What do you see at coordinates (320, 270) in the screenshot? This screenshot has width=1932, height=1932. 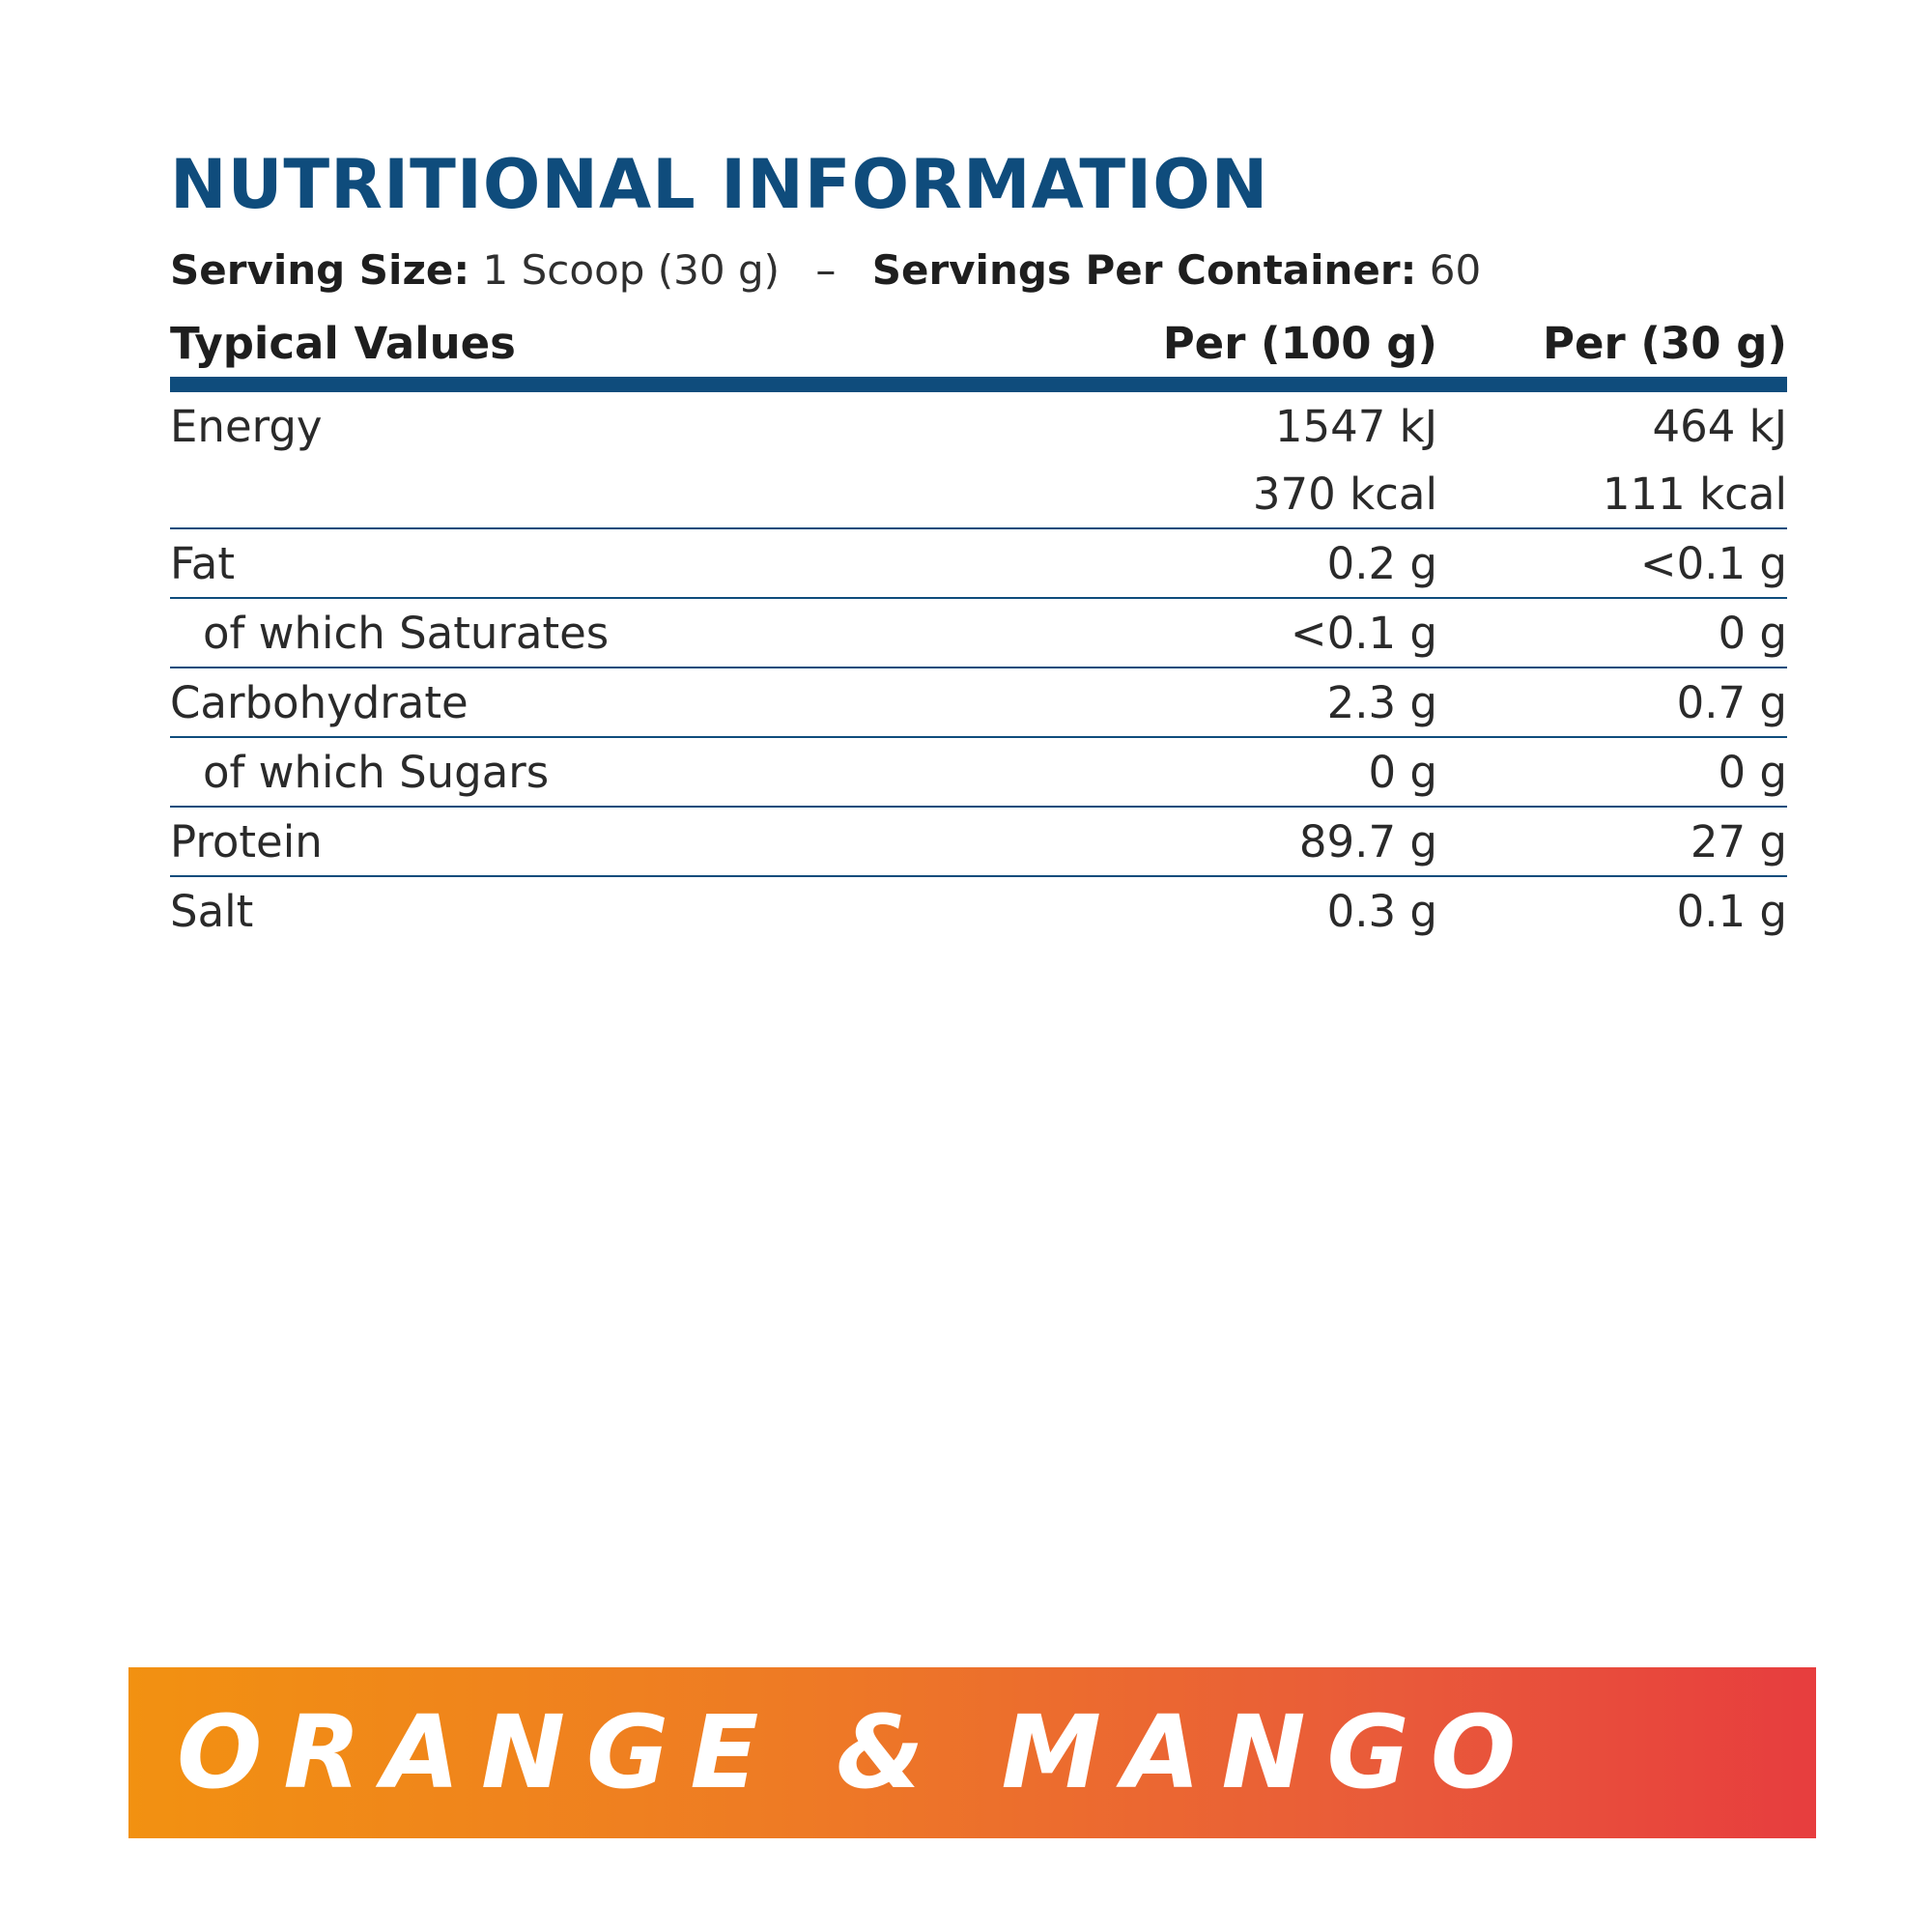 I see `serving-size-label: Serving Size:` at bounding box center [320, 270].